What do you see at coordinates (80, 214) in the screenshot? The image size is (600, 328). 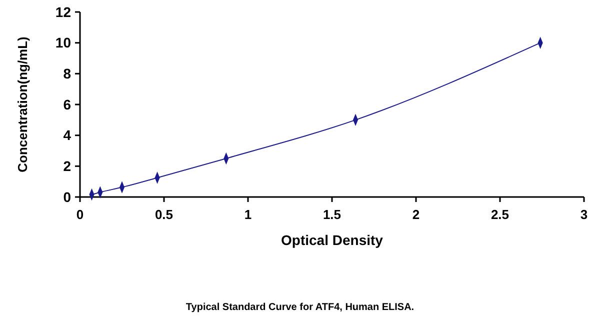 I see `x-tick-label: 0` at bounding box center [80, 214].